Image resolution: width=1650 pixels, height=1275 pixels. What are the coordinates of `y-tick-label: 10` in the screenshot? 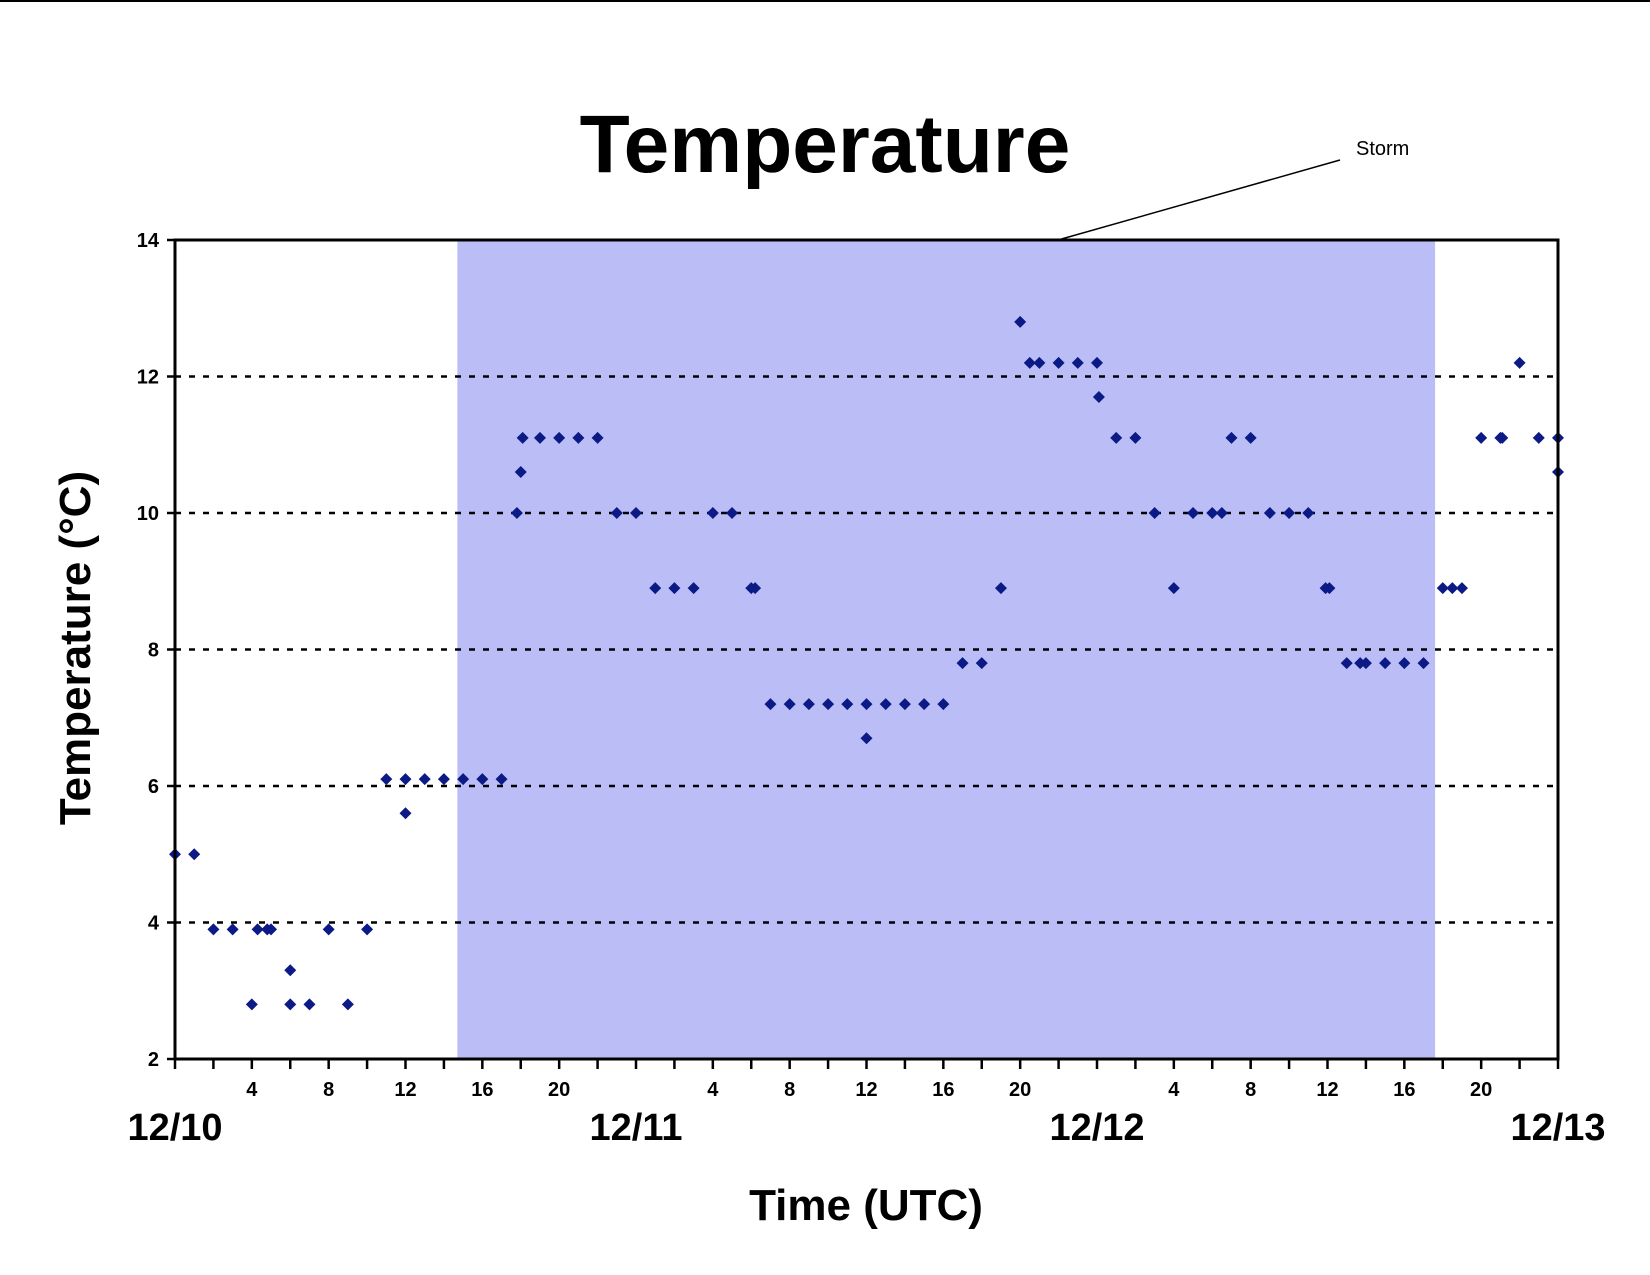 It's located at (148, 514).